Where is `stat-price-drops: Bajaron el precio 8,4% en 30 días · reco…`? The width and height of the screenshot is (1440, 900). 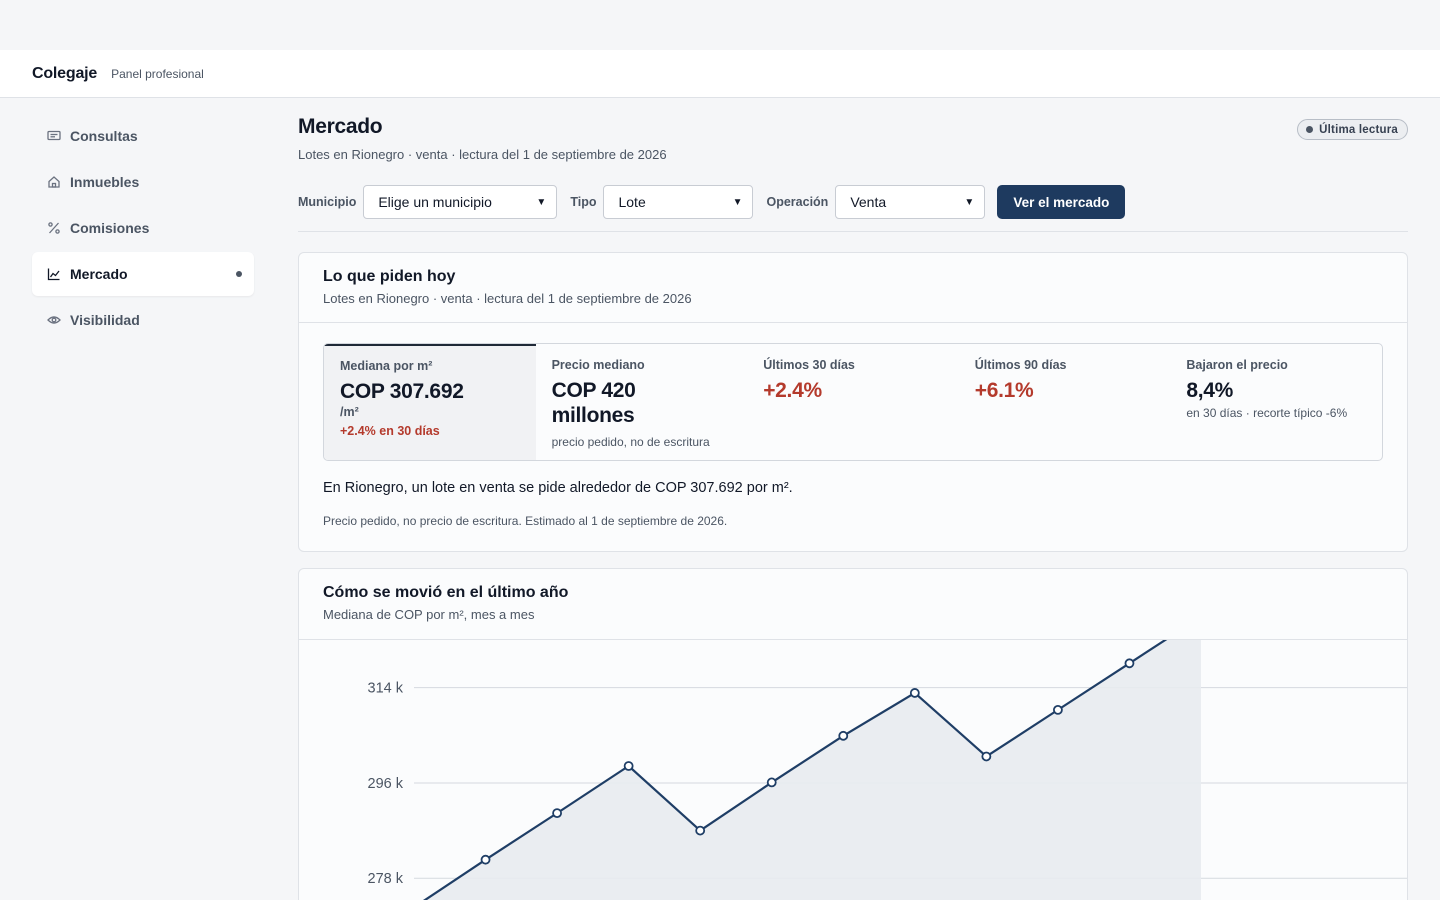 stat-price-drops: Bajaron el precio 8,4% en 30 días · reco… is located at coordinates (1276, 402).